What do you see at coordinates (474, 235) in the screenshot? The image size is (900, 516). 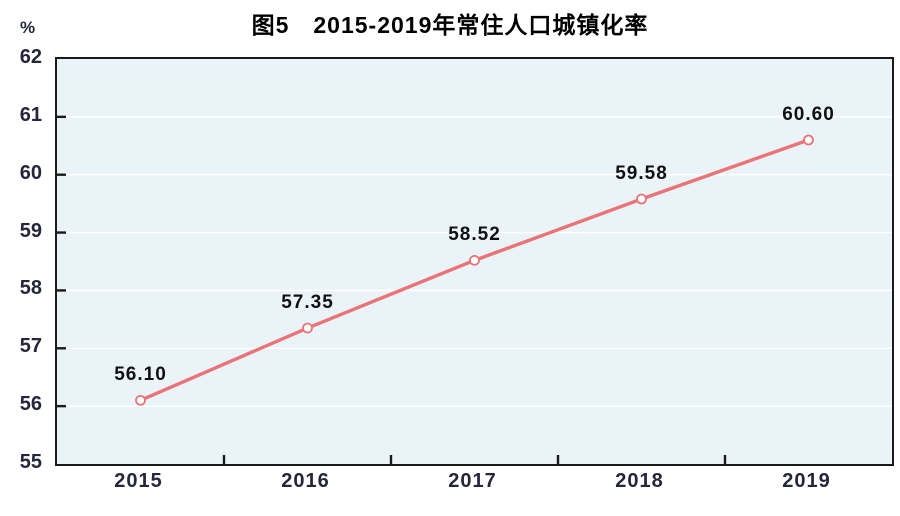 I see `data-point-label: 58.52` at bounding box center [474, 235].